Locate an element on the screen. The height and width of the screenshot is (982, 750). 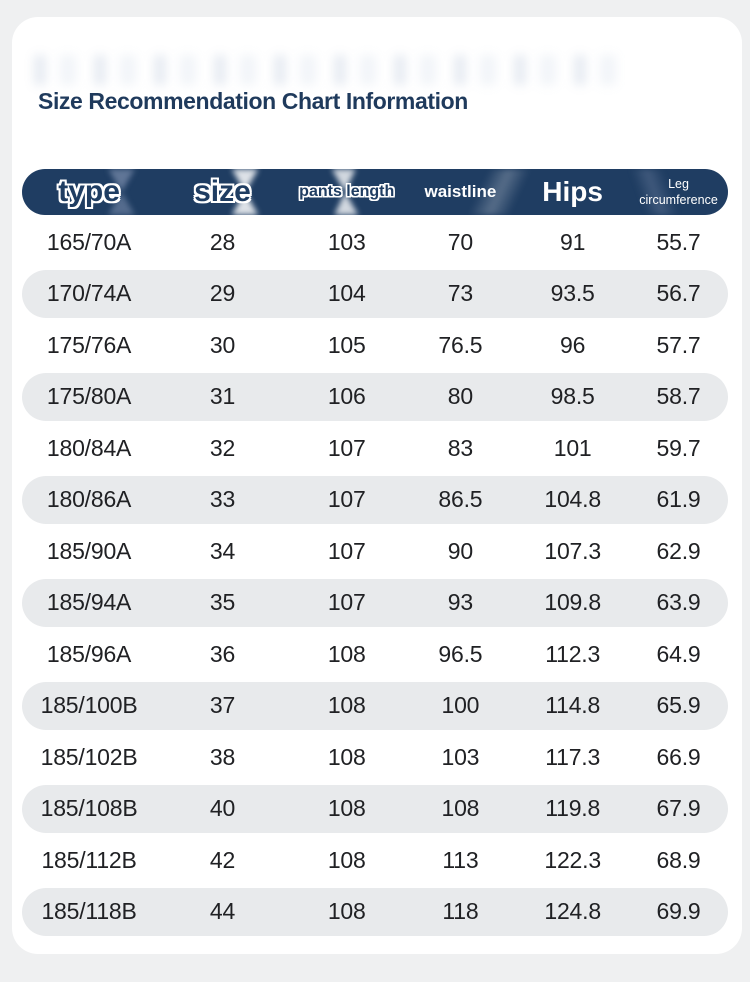
table-cell-waistline: 93 is located at coordinates (460, 602).